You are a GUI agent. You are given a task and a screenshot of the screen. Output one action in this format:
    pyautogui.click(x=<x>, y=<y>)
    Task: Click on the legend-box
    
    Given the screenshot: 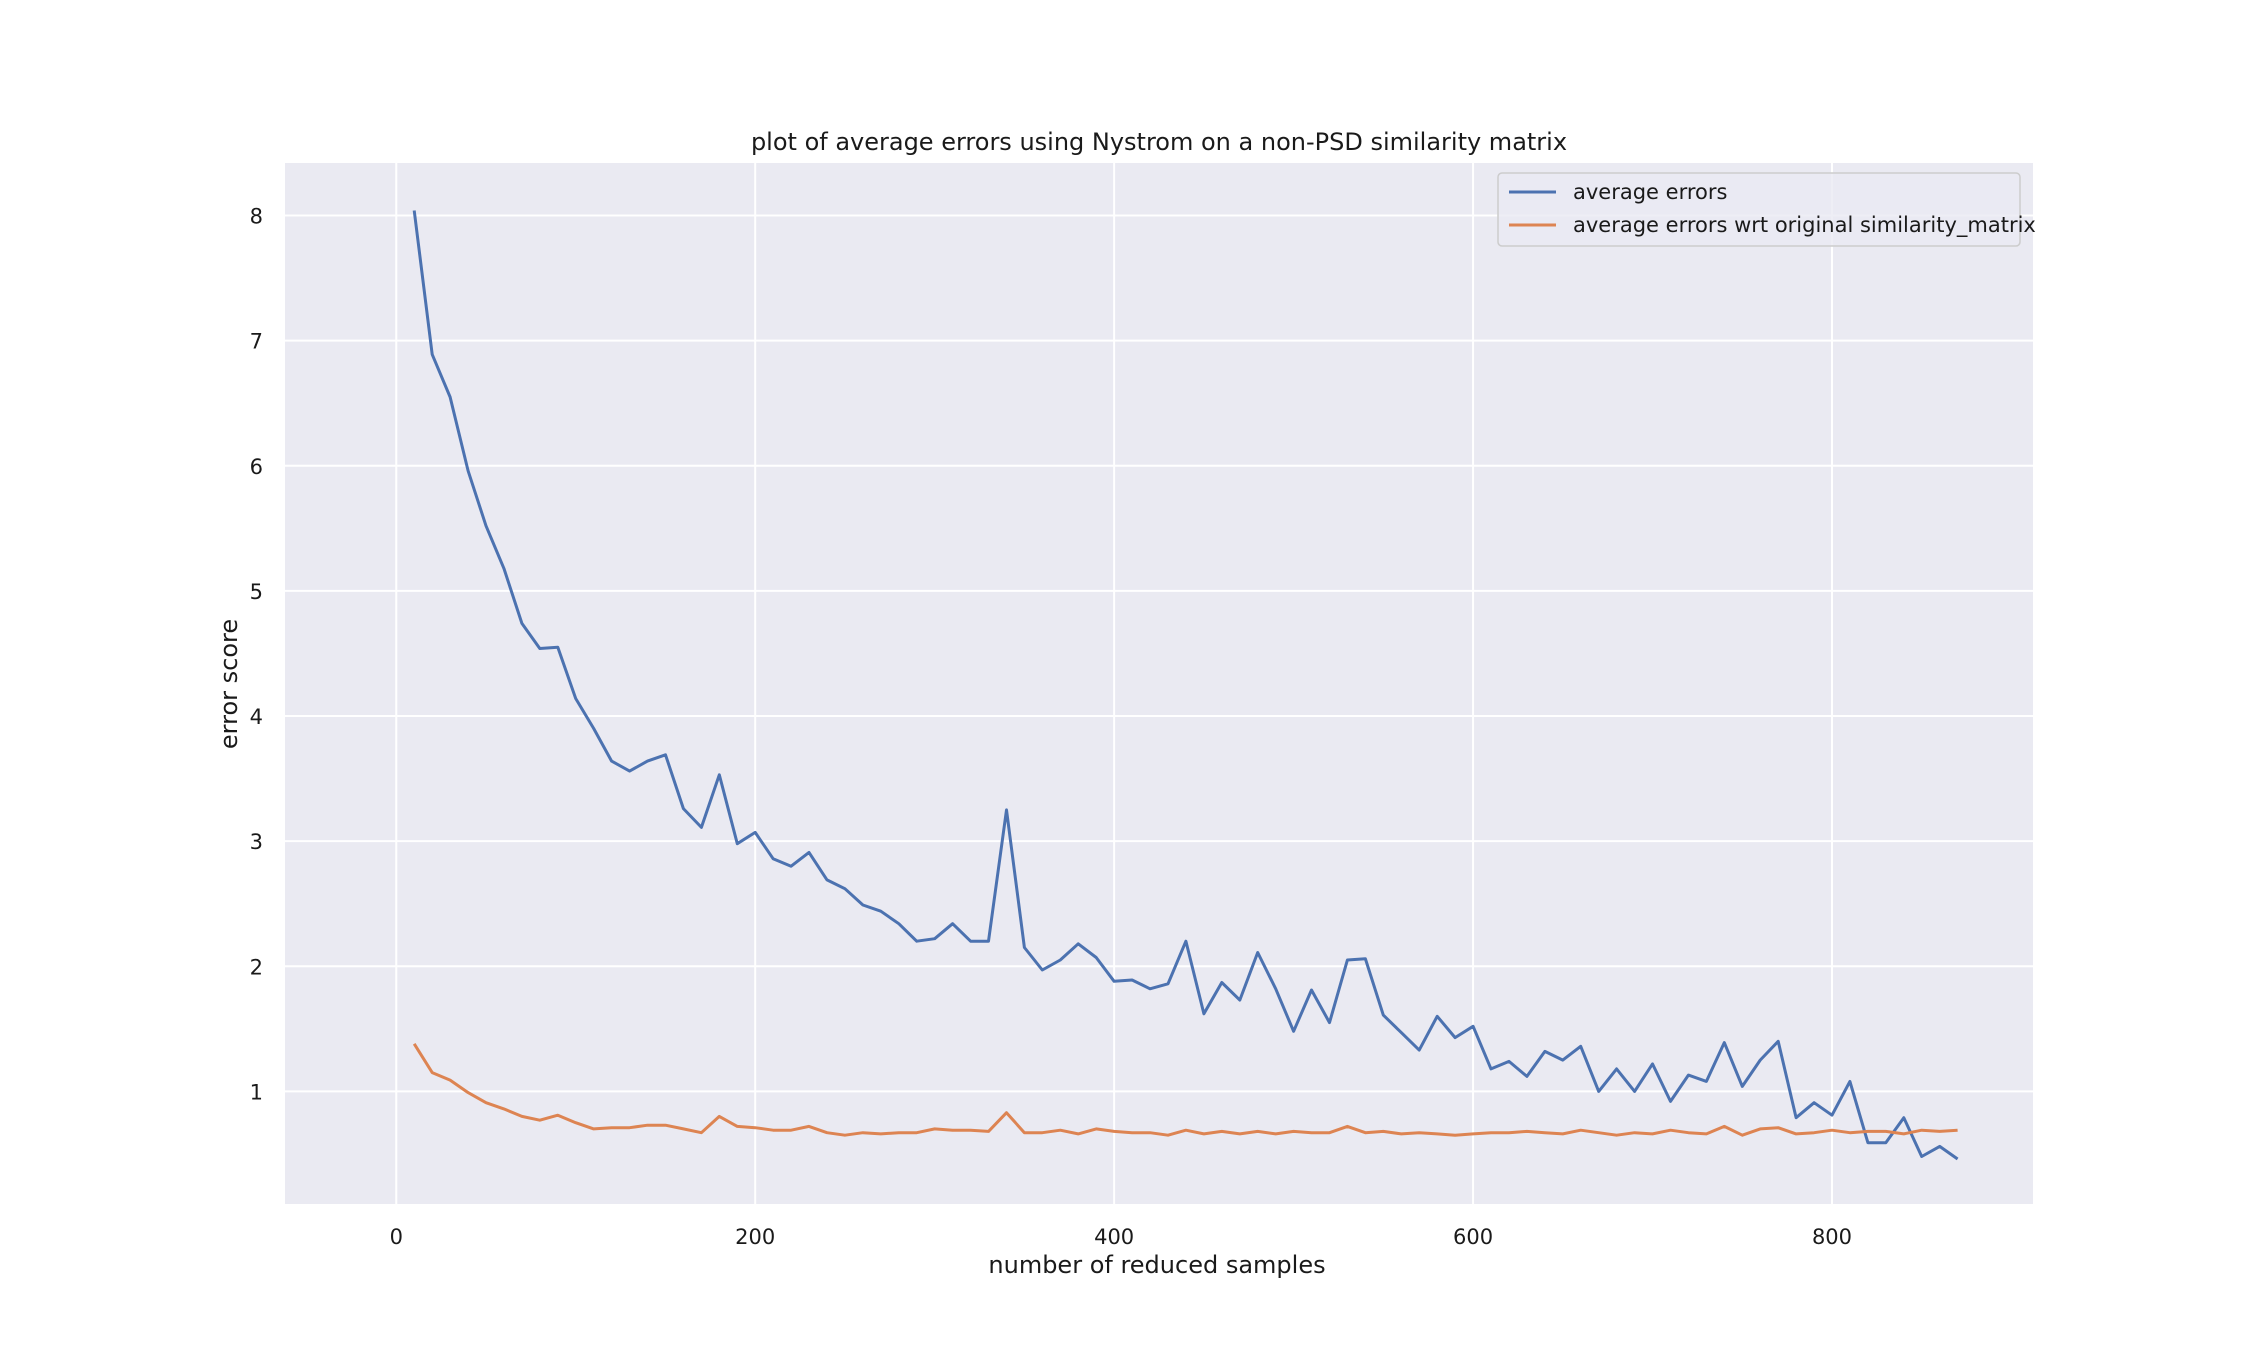 What is the action you would take?
    pyautogui.click(x=1759, y=209)
    